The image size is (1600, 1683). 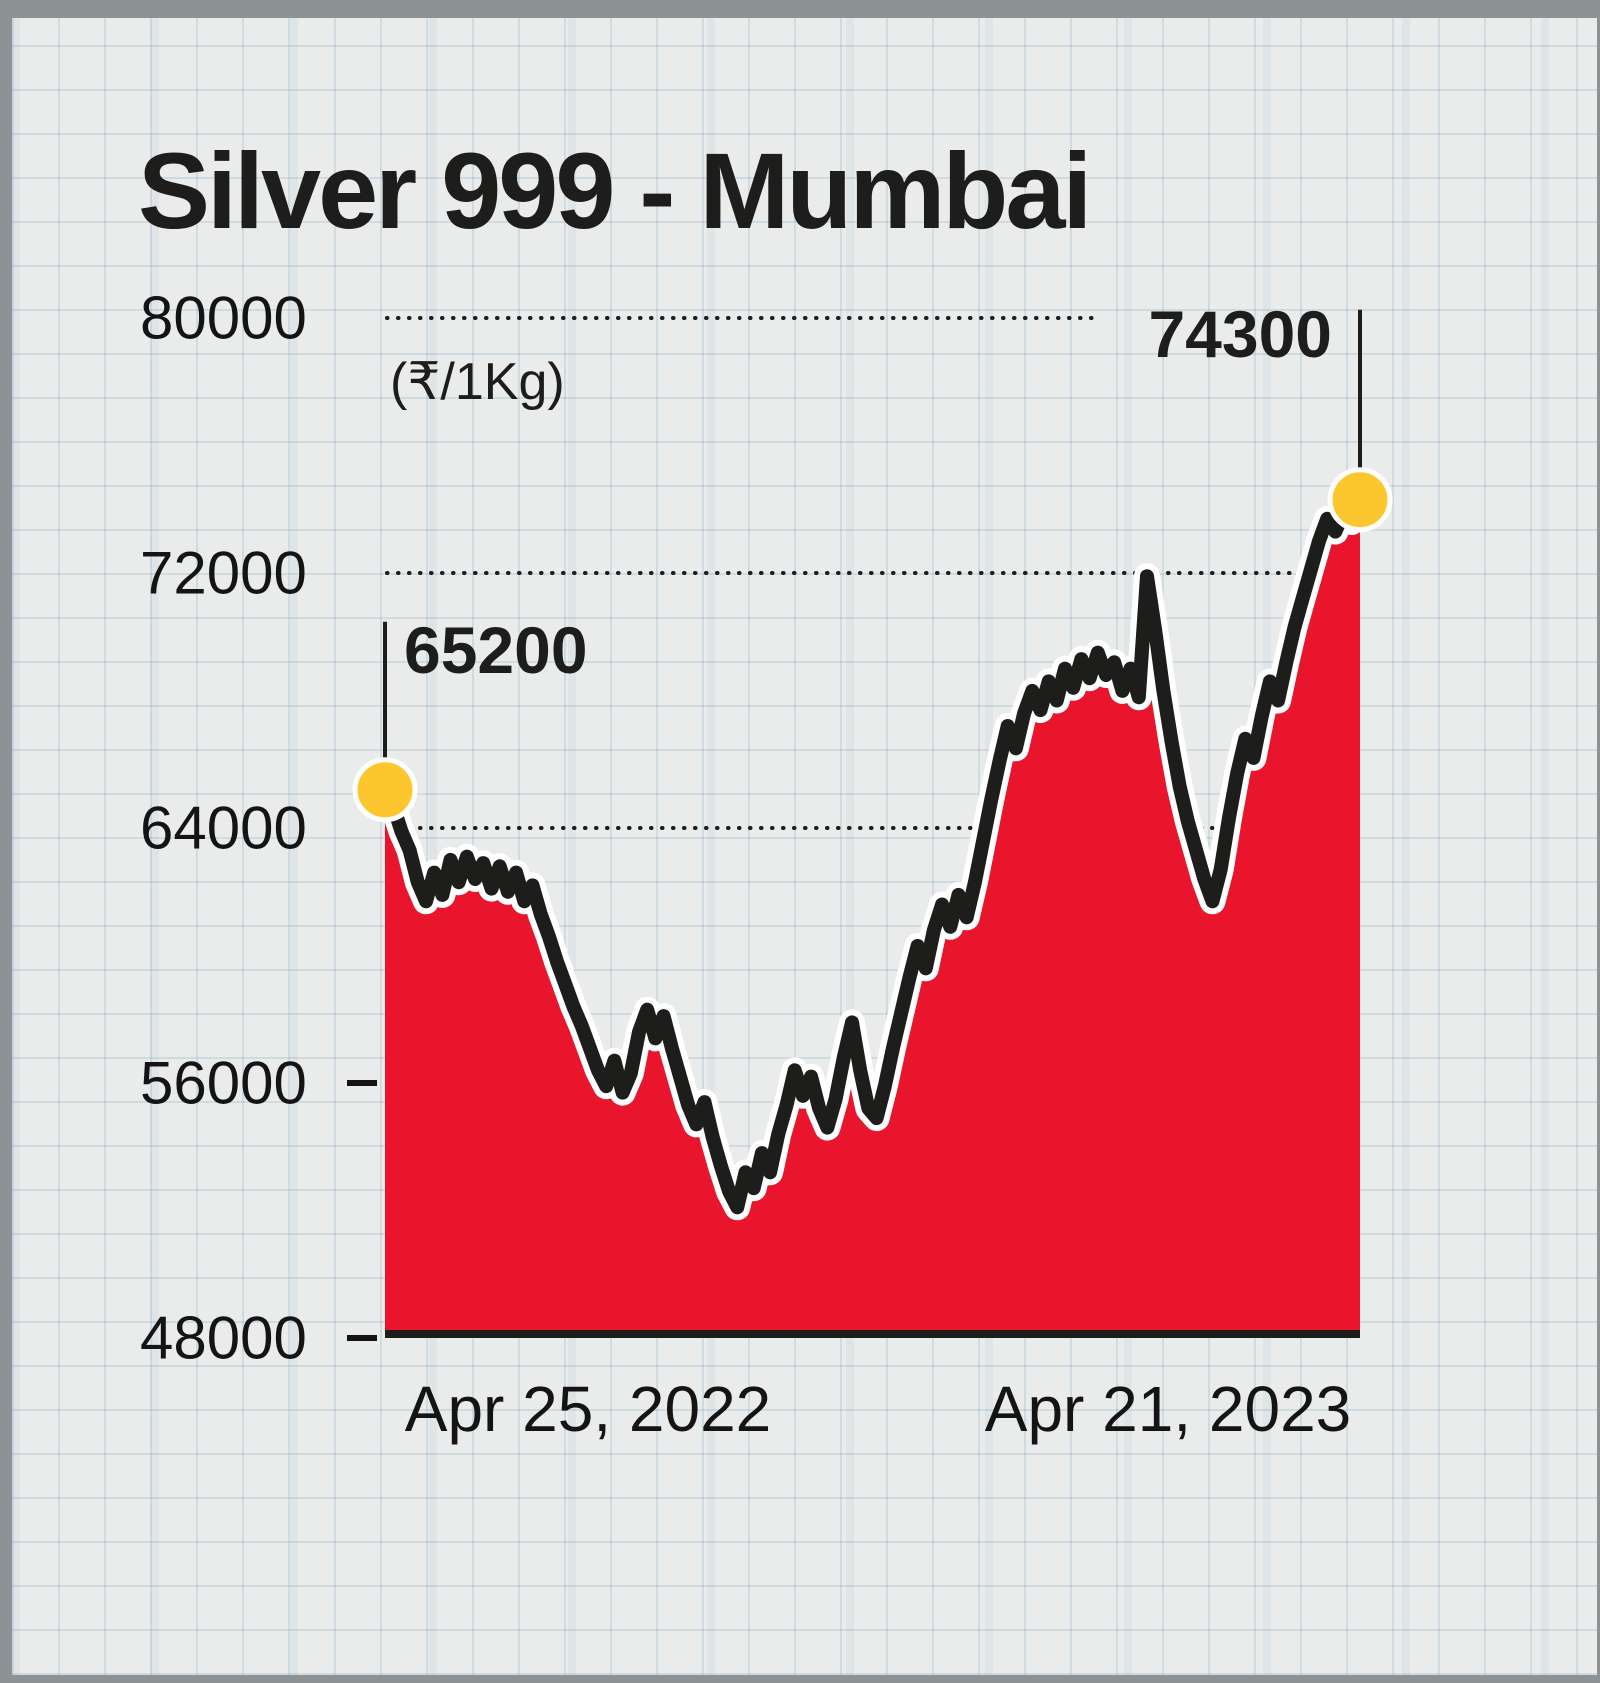 I want to click on annotation-start-value: 65200, so click(x=496, y=650).